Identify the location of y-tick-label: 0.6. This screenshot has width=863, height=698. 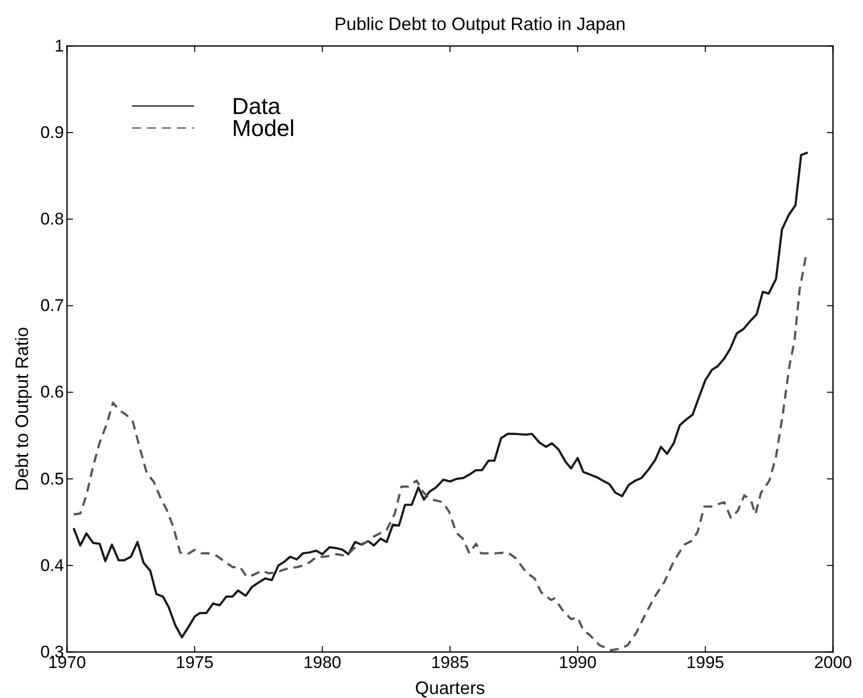
(52, 392).